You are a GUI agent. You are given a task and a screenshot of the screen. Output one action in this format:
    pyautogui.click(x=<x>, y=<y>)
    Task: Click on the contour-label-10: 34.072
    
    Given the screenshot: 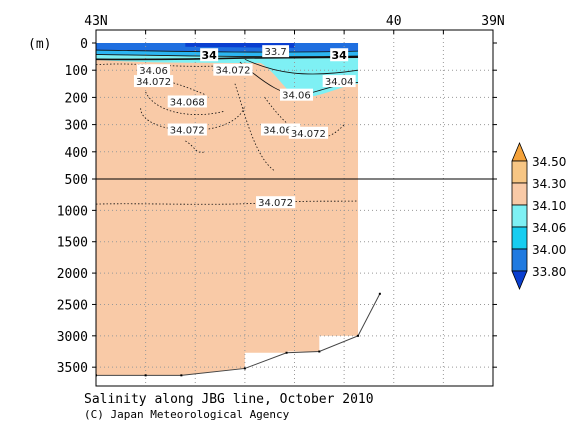 What is the action you would take?
    pyautogui.click(x=275, y=203)
    